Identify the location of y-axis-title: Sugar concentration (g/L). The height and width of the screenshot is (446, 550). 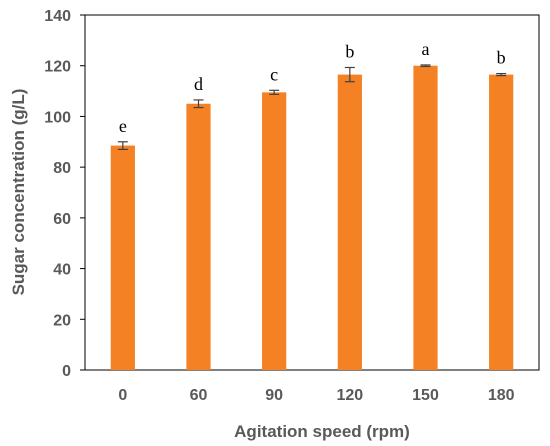
(18, 192).